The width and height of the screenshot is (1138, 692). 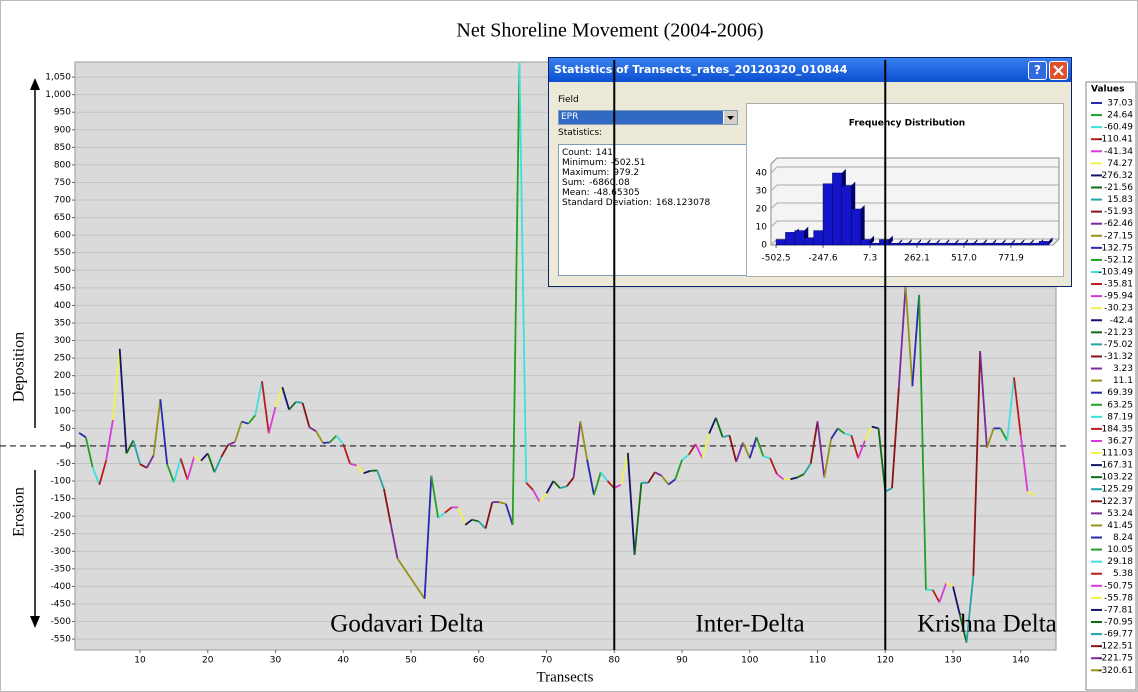 I want to click on y-tick-label: 150, so click(x=62, y=394).